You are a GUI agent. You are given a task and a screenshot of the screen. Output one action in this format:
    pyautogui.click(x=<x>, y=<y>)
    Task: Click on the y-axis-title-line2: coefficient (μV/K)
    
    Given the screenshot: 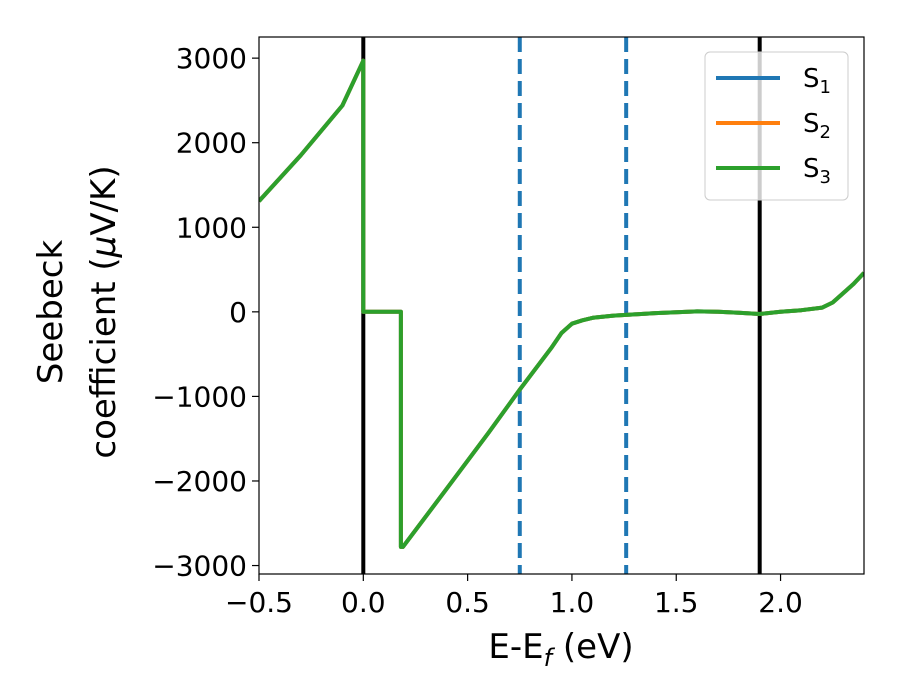 What is the action you would take?
    pyautogui.click(x=104, y=311)
    